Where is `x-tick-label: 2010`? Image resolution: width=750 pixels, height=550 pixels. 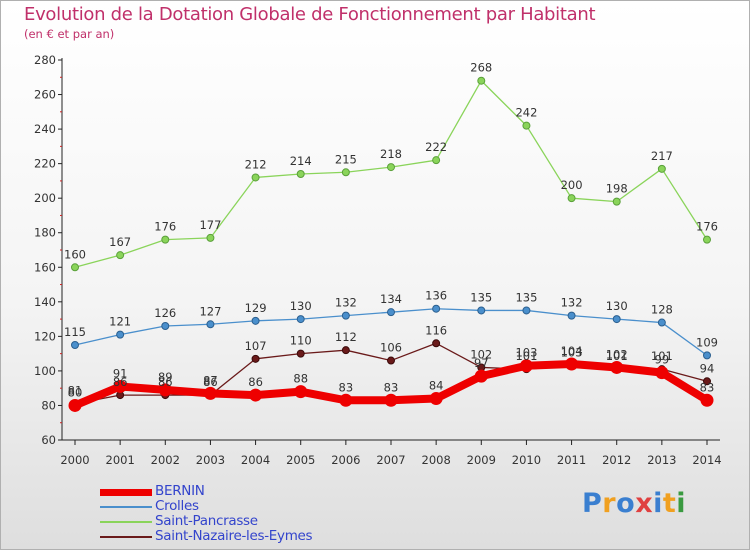
x-tick-label: 2010 is located at coordinates (526, 460).